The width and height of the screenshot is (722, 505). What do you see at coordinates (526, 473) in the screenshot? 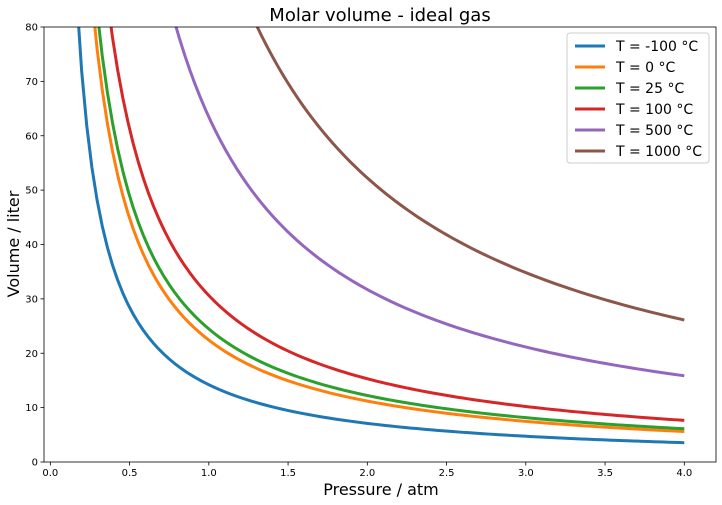
I see `x-tick-label: 3.0` at bounding box center [526, 473].